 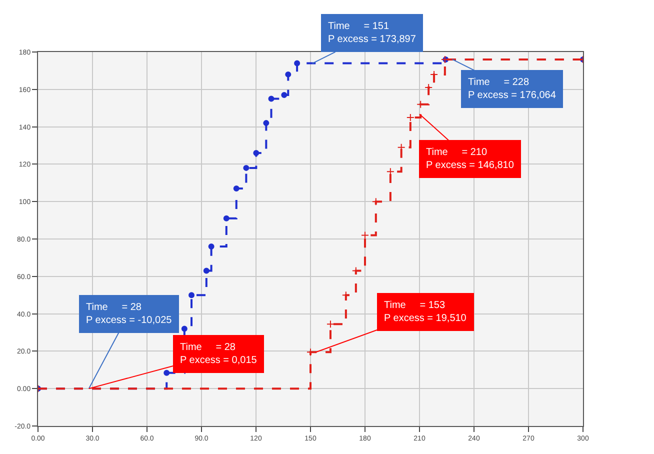 I want to click on annotation: Time = 151 P excess = 173,897, so click(x=372, y=33).